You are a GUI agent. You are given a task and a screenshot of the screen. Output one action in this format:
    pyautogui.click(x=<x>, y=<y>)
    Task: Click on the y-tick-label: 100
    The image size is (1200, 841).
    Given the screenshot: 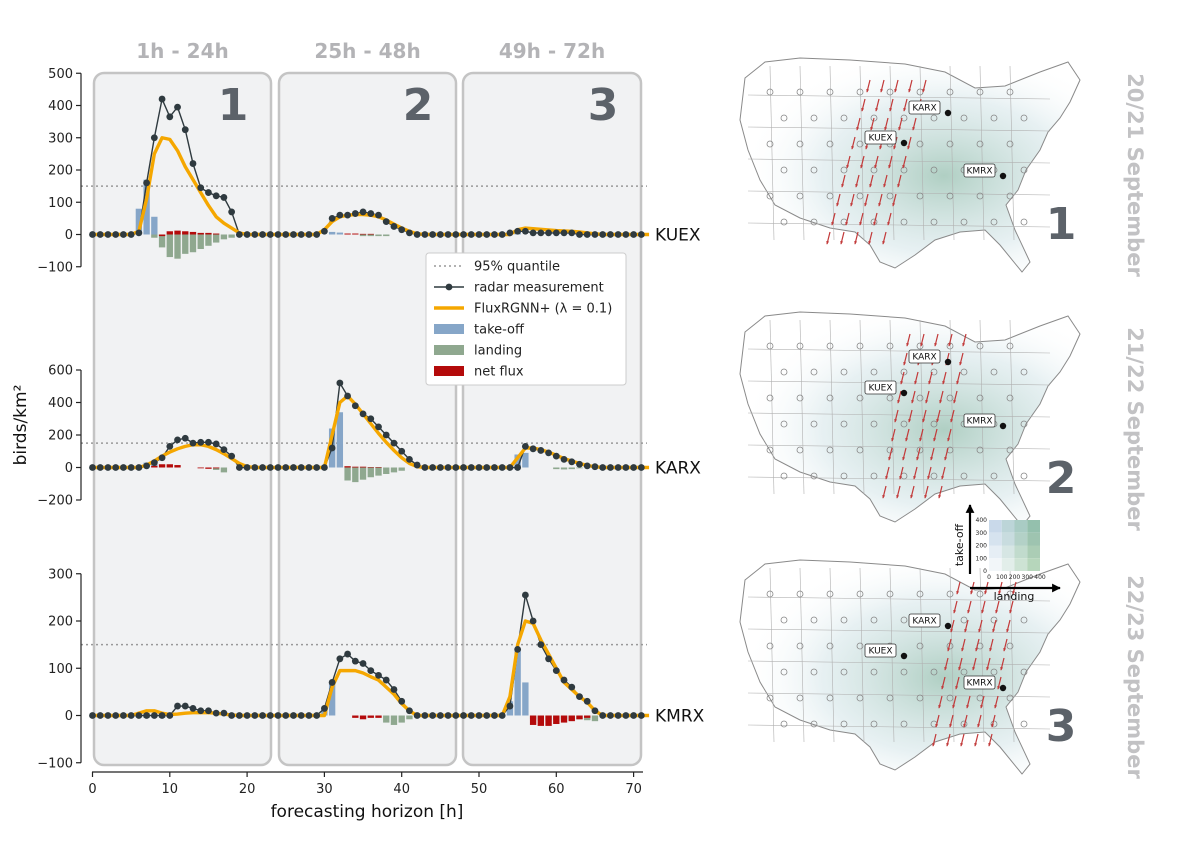 What is the action you would take?
    pyautogui.click(x=60, y=669)
    